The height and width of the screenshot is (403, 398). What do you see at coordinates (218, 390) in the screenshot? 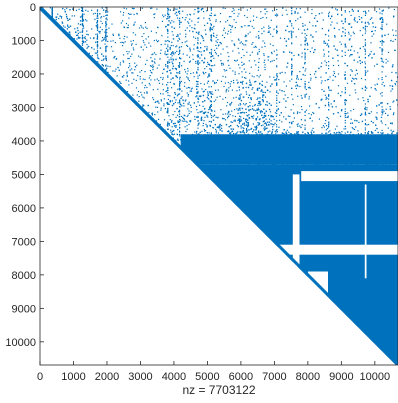
I see `x-axis-label: nz = 7703122` at bounding box center [218, 390].